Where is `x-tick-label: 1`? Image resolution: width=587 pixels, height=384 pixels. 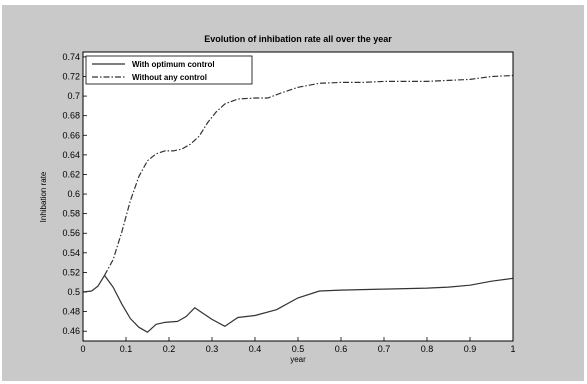 x-tick-label: 1 is located at coordinates (512, 349).